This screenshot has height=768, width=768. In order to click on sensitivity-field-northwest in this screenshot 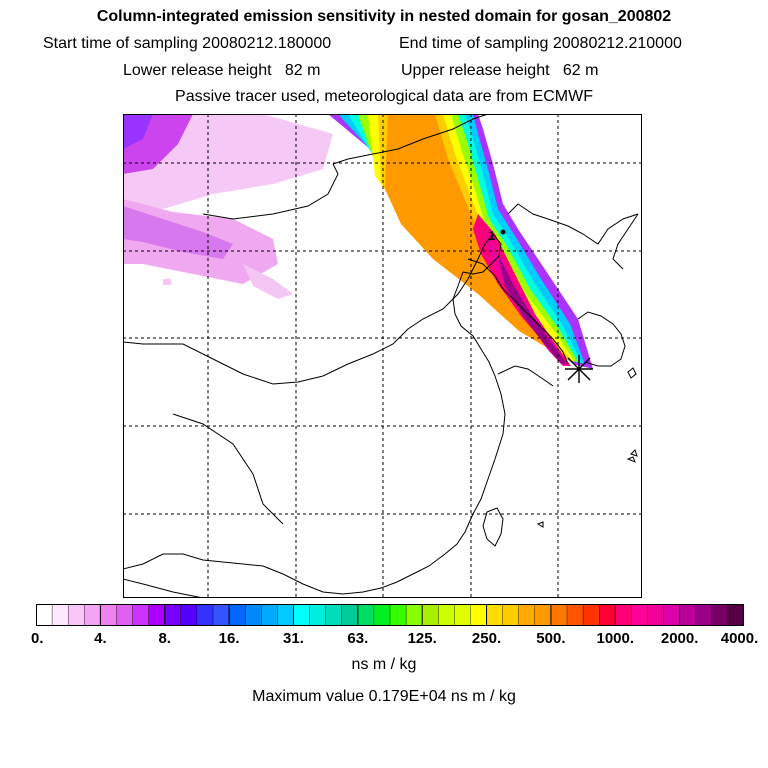, I will do `click(228, 206)`.